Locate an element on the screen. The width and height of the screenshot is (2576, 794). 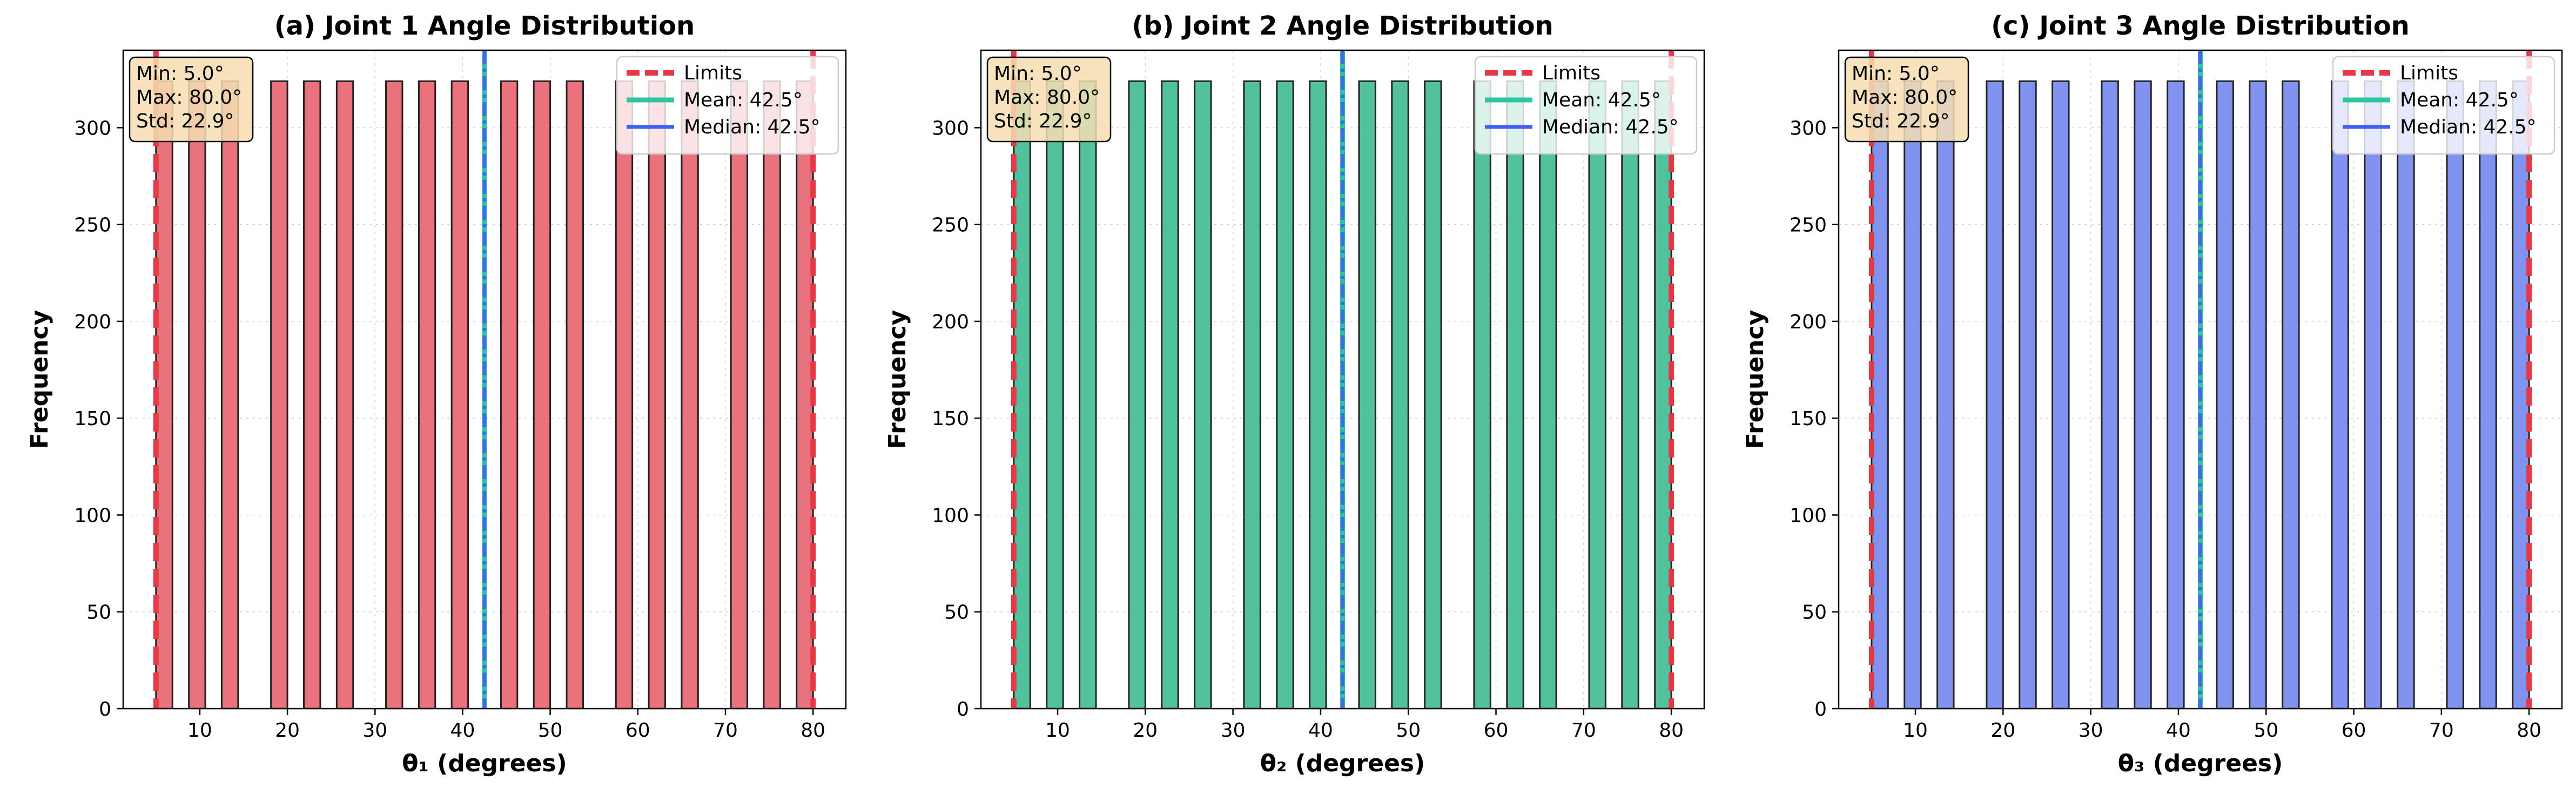
x-tick-label: 30 is located at coordinates (1234, 730).